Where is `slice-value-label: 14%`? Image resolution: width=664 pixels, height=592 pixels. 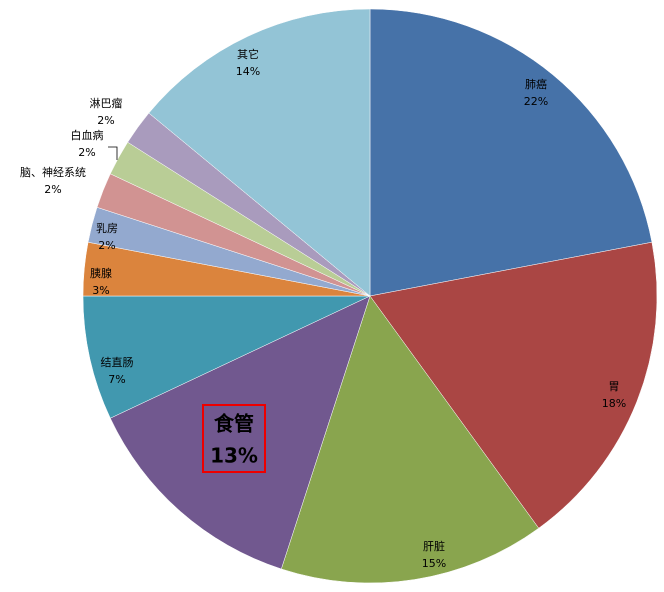 slice-value-label: 14% is located at coordinates (248, 71).